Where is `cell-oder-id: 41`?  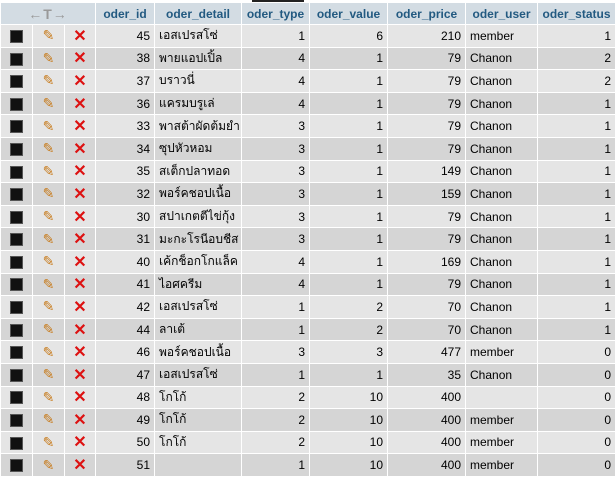 cell-oder-id: 41 is located at coordinates (125, 284).